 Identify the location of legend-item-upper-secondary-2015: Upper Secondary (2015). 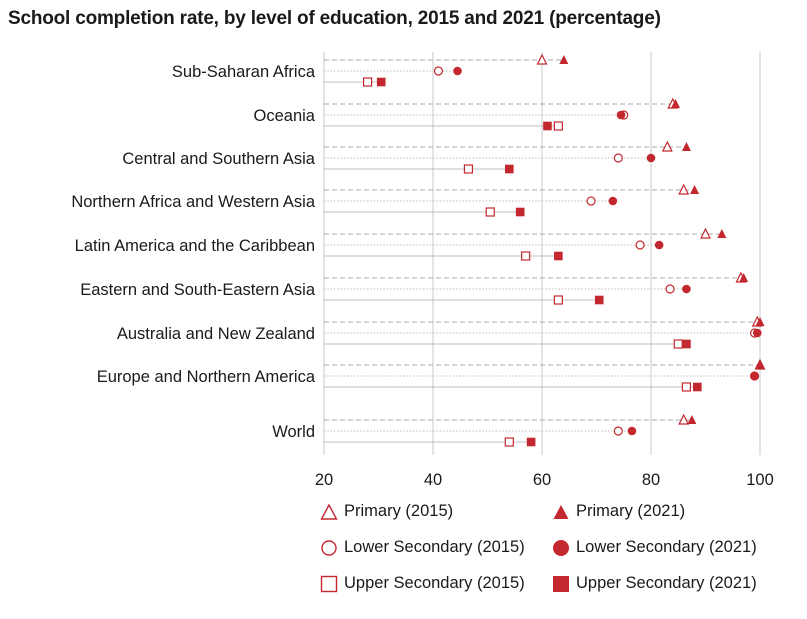
(422, 583).